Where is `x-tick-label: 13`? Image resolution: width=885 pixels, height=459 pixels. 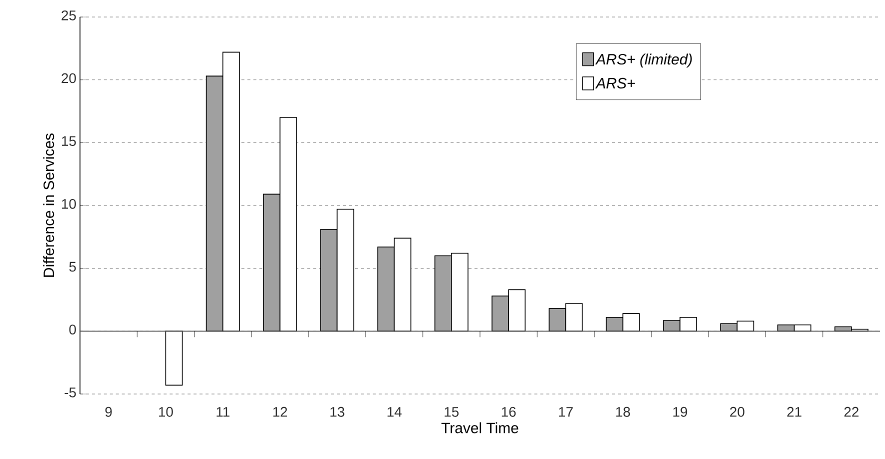
x-tick-label: 13 is located at coordinates (337, 411).